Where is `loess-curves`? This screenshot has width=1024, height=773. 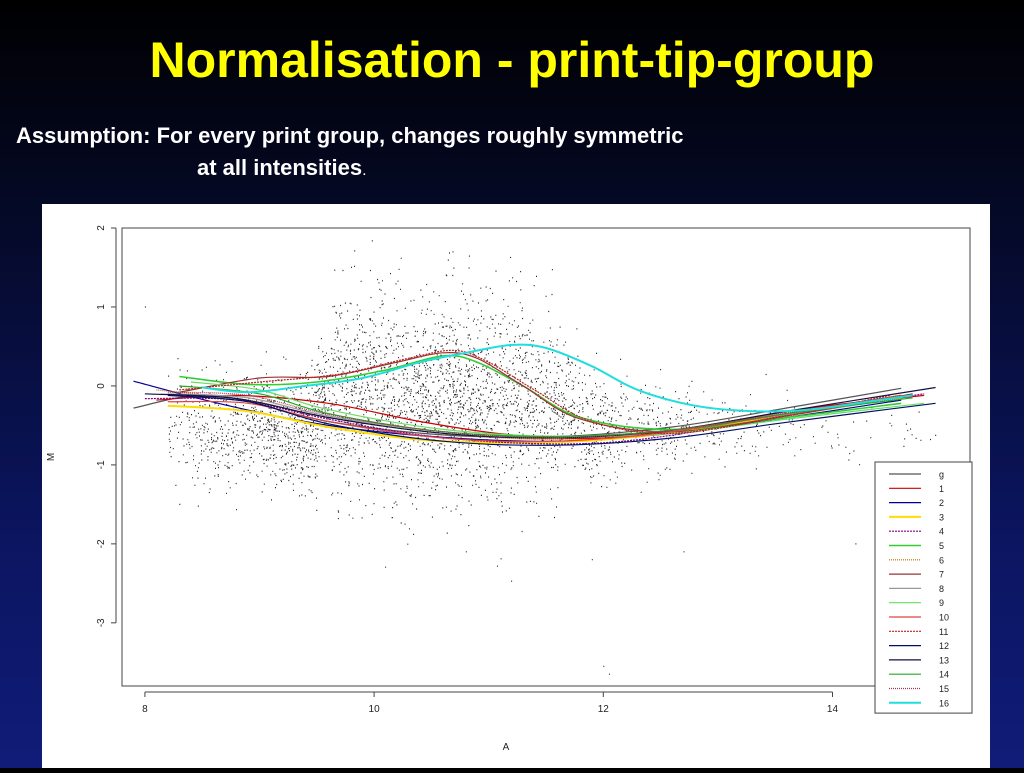
loess-curves is located at coordinates (534, 394).